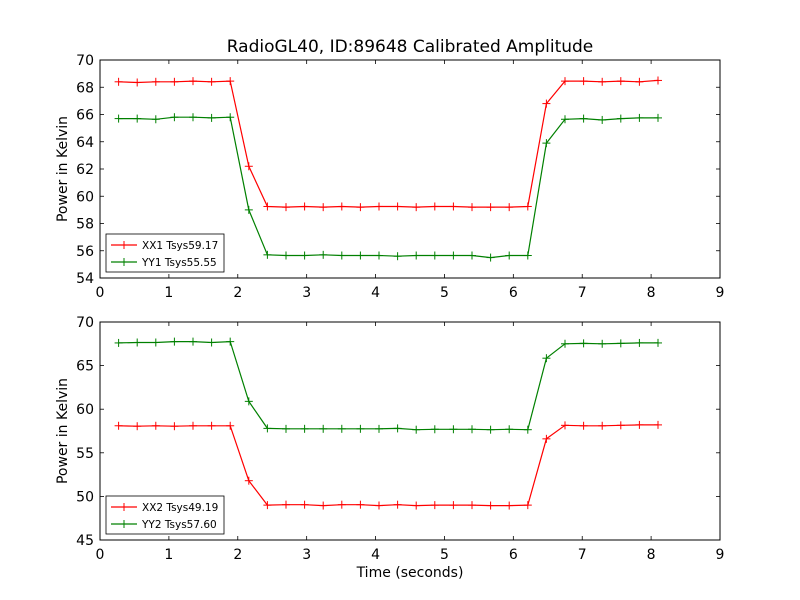 Image resolution: width=800 pixels, height=600 pixels. I want to click on legend-label: YY2 Tsys57.60, so click(179, 525).